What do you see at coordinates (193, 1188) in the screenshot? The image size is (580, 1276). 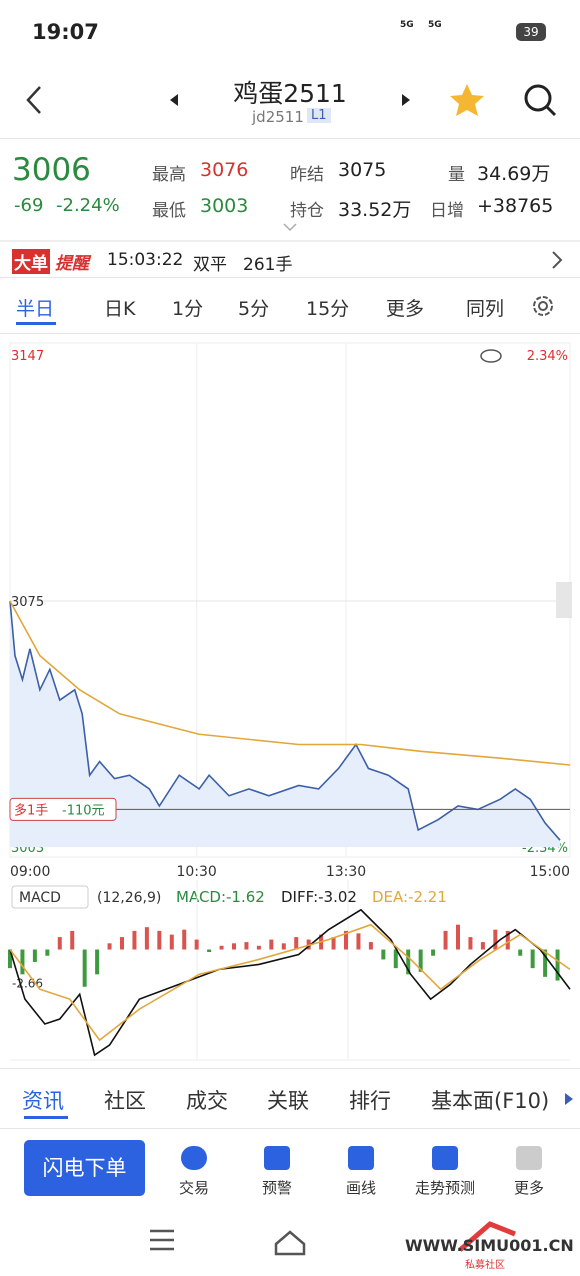 I see `action-label: 交易` at bounding box center [193, 1188].